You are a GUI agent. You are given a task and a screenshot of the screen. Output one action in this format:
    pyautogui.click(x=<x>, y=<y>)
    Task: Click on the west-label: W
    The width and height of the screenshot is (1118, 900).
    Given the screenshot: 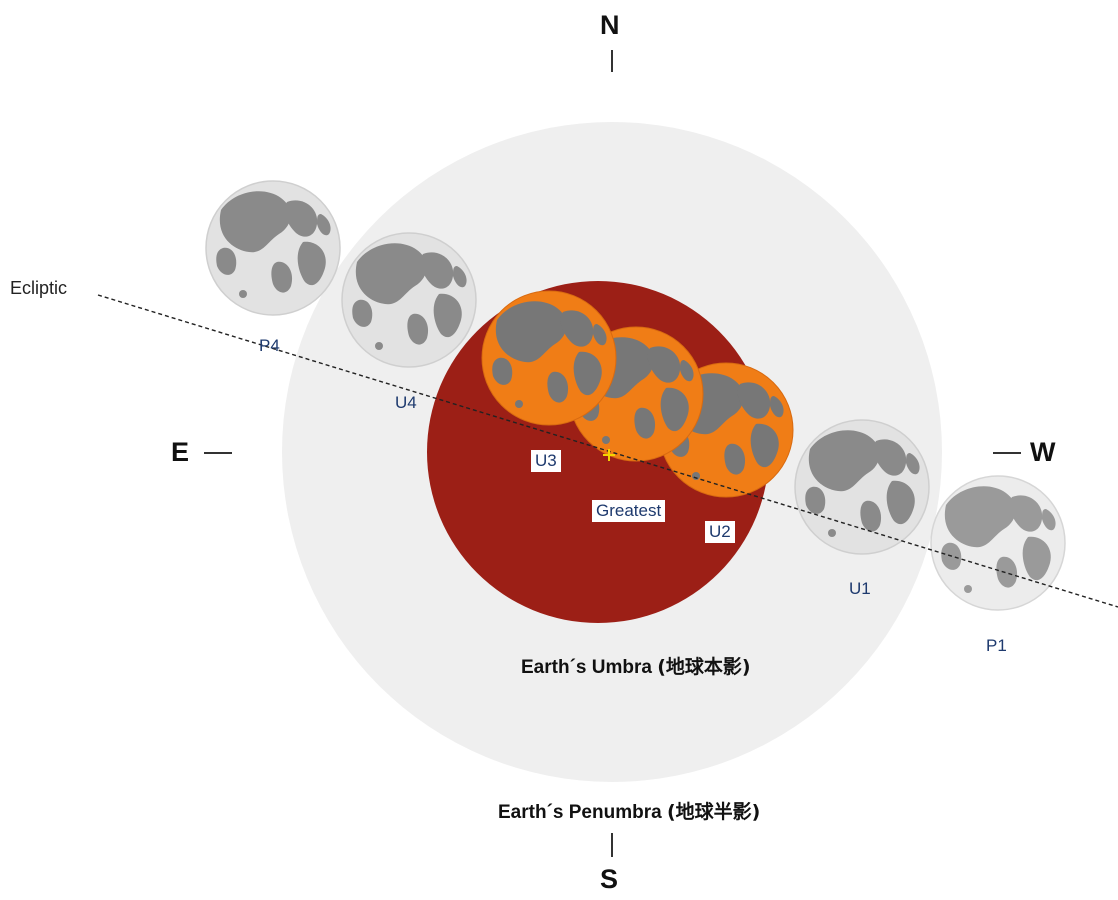 What is the action you would take?
    pyautogui.click(x=1043, y=452)
    